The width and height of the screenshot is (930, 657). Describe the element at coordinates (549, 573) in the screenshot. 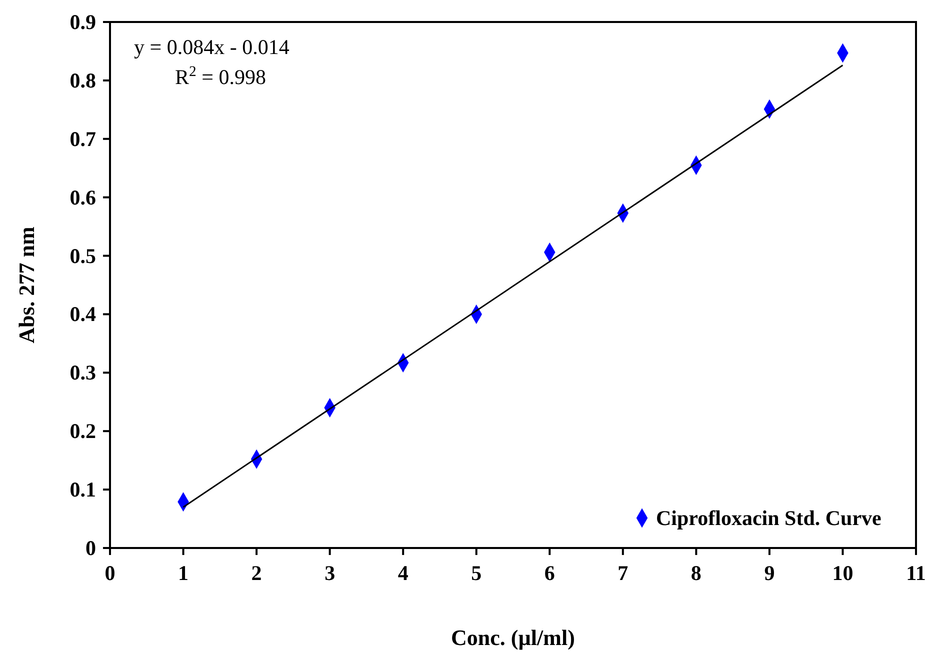

I see `x-tick-label: 6` at that location.